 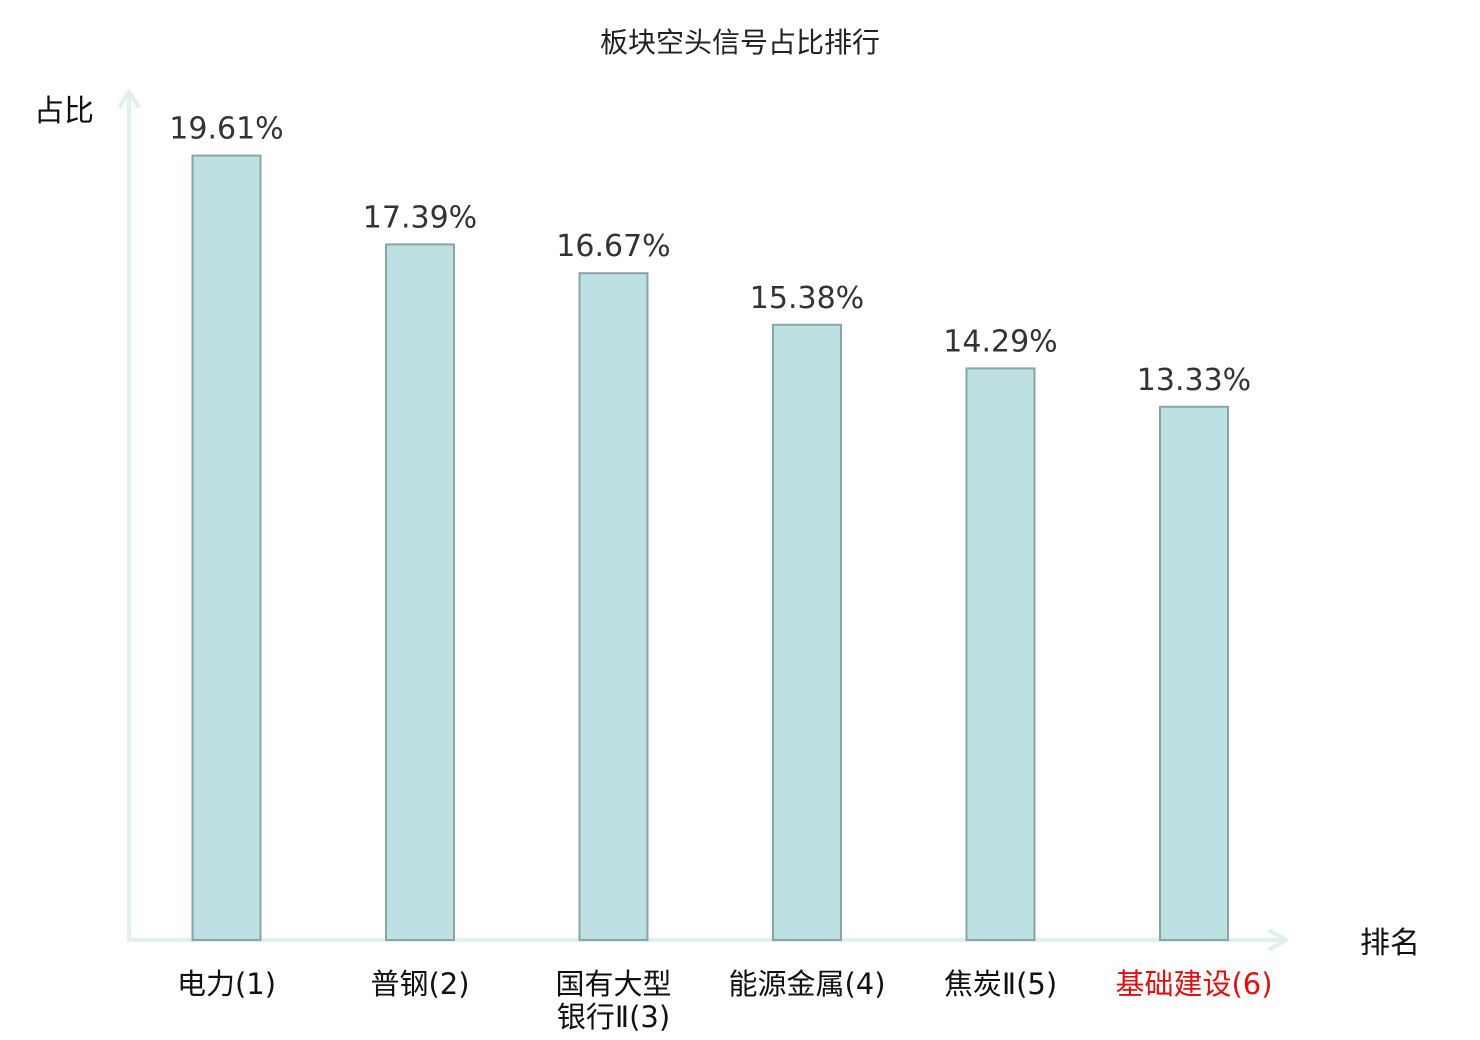 What do you see at coordinates (1194, 380) in the screenshot?
I see `data-label: 13.33%` at bounding box center [1194, 380].